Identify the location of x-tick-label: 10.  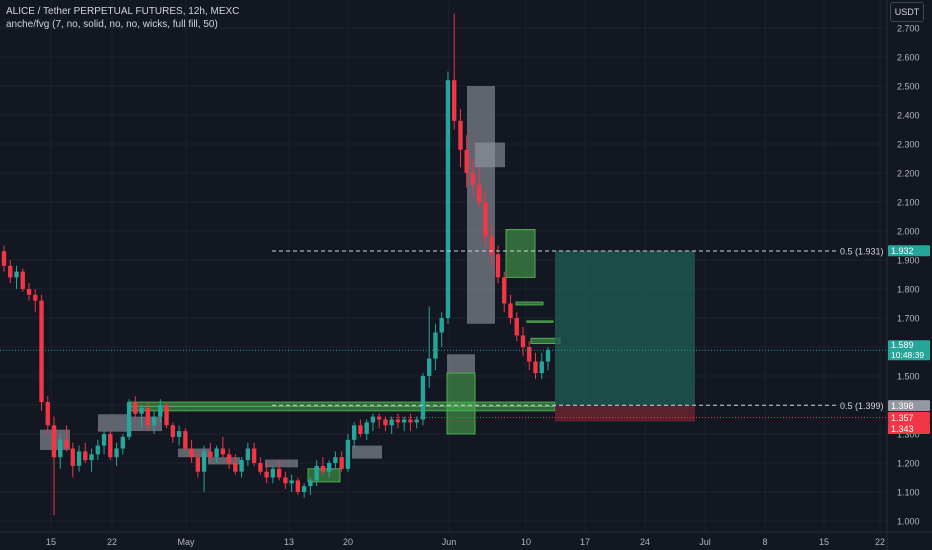
(526, 542).